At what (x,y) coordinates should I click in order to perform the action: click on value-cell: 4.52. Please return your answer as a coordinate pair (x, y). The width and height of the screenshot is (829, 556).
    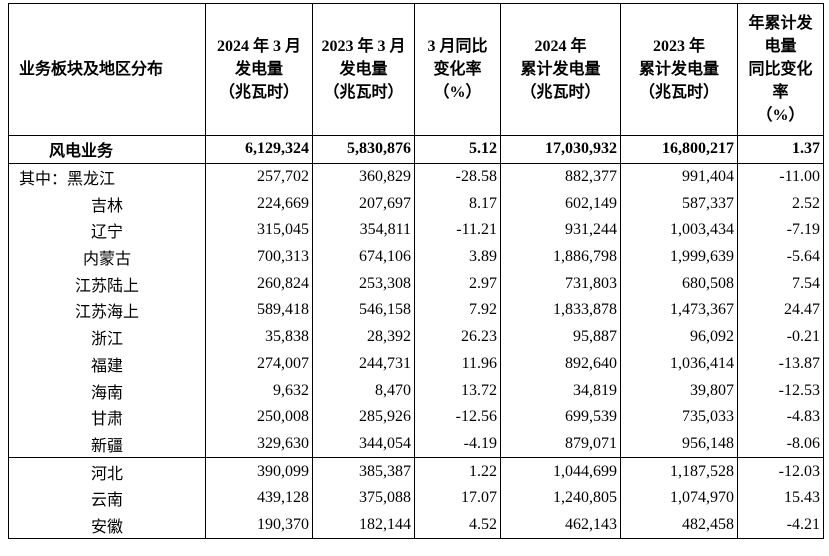
    Looking at the image, I should click on (457, 525).